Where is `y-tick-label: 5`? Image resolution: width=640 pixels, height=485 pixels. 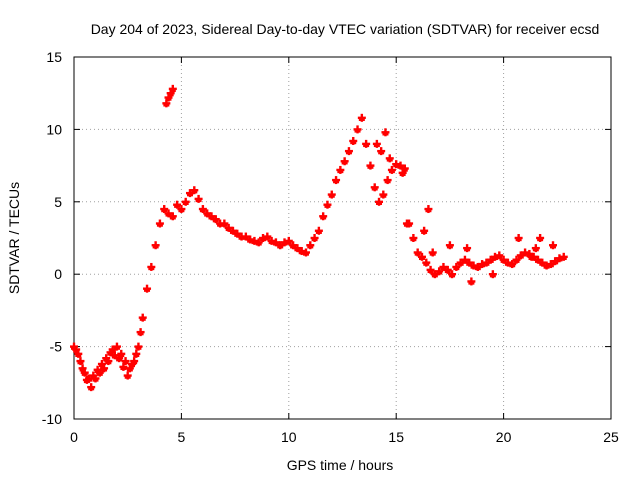 y-tick-label: 5 is located at coordinates (58, 202).